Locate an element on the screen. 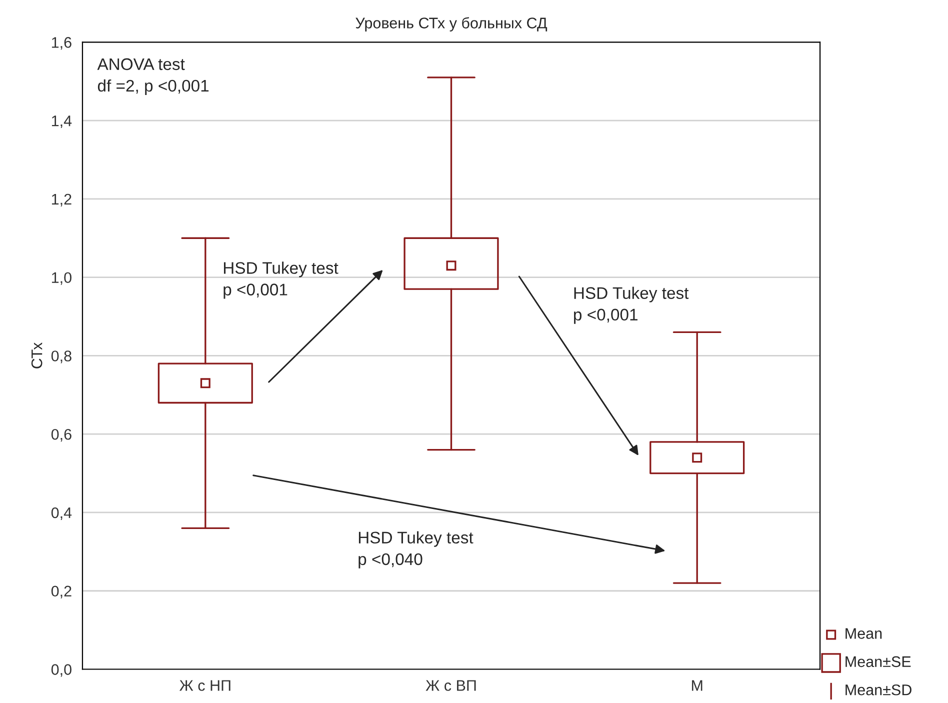 The height and width of the screenshot is (703, 948). y-tick-label: 1,2 is located at coordinates (62, 200).